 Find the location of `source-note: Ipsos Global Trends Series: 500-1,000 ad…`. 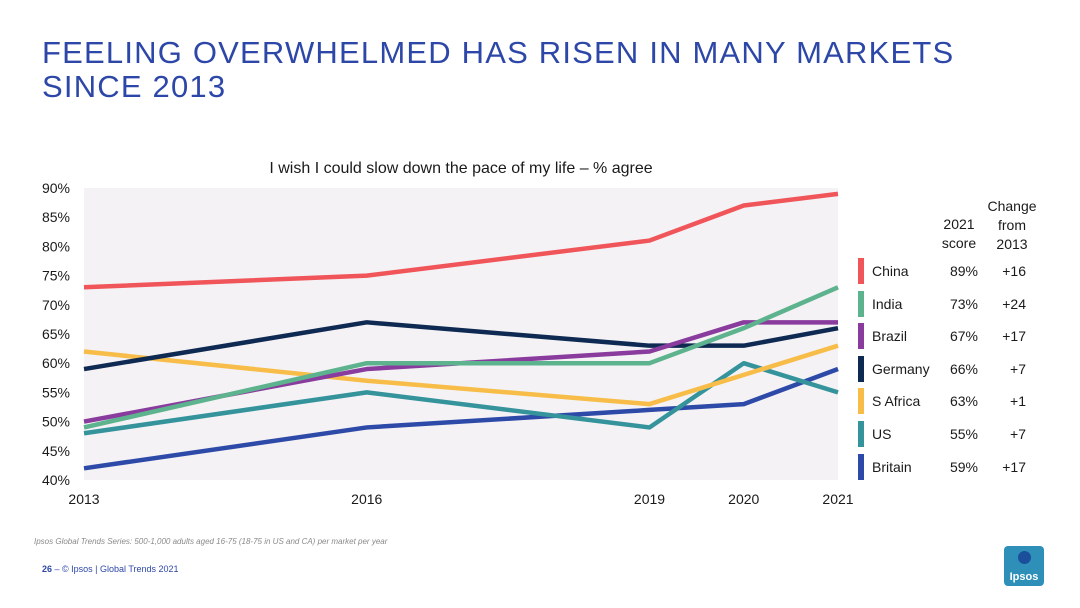

source-note: Ipsos Global Trends Series: 500-1,000 ad… is located at coordinates (211, 541).